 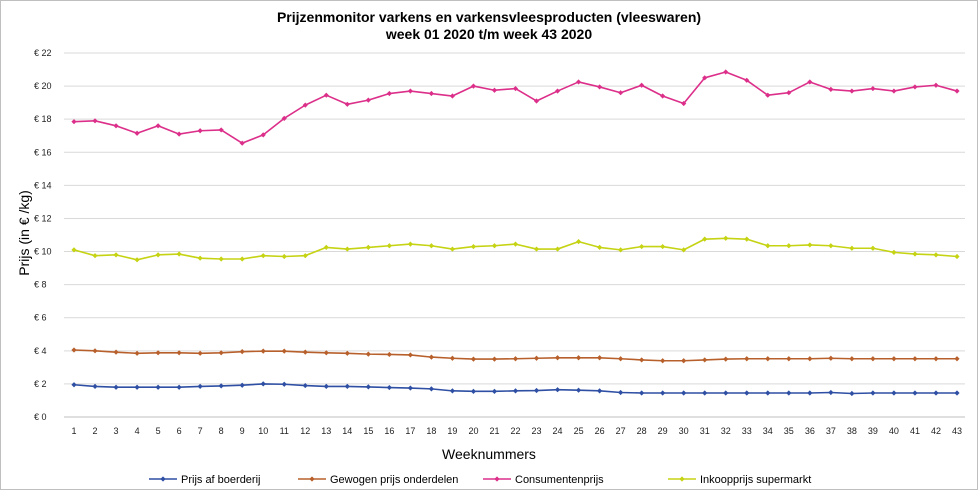 What do you see at coordinates (852, 431) in the screenshot?
I see `x-tick-label: 38` at bounding box center [852, 431].